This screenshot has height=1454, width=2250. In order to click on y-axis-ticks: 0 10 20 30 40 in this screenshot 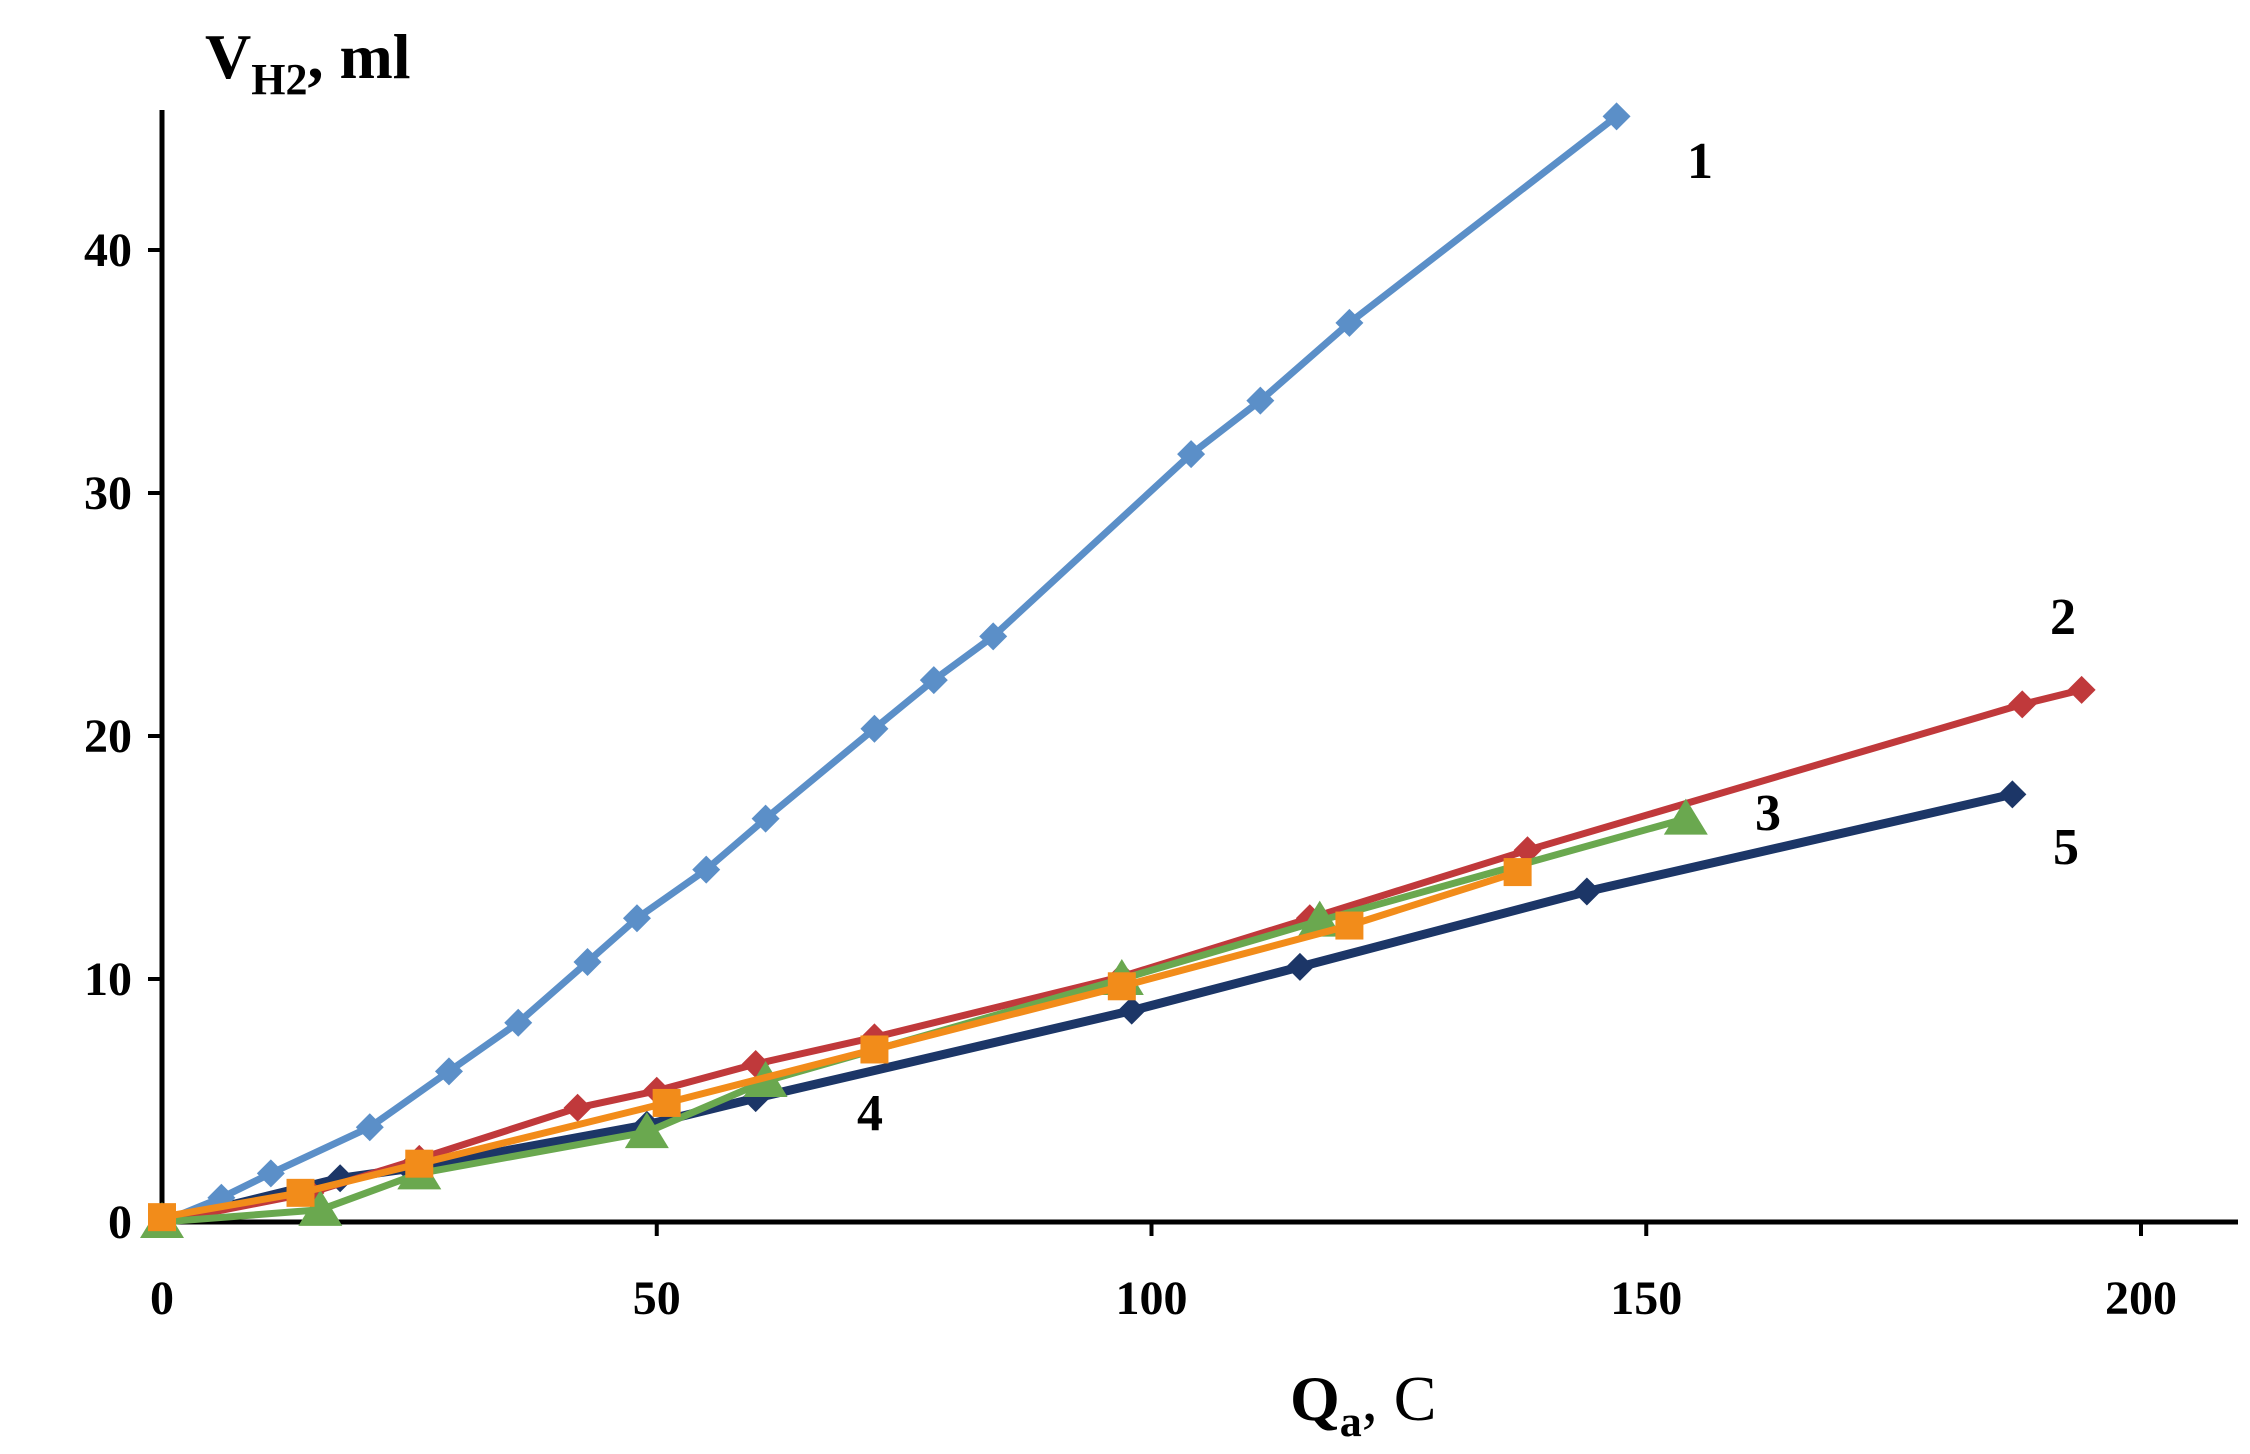, I will do `click(123, 736)`.